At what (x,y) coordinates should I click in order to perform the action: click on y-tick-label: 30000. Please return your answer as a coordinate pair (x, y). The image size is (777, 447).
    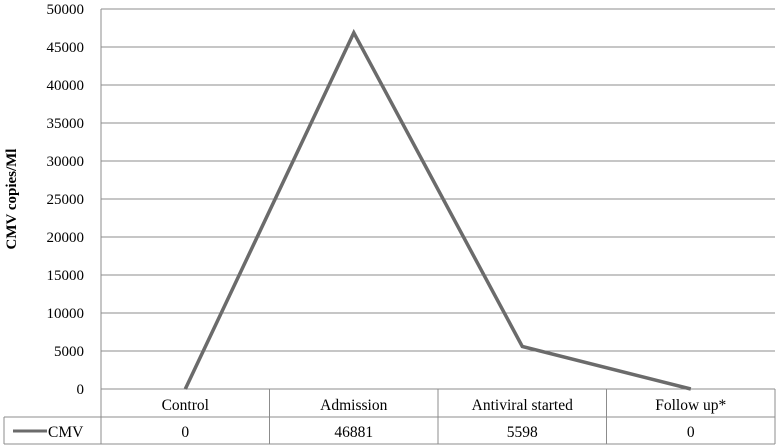
    Looking at the image, I should click on (66, 162).